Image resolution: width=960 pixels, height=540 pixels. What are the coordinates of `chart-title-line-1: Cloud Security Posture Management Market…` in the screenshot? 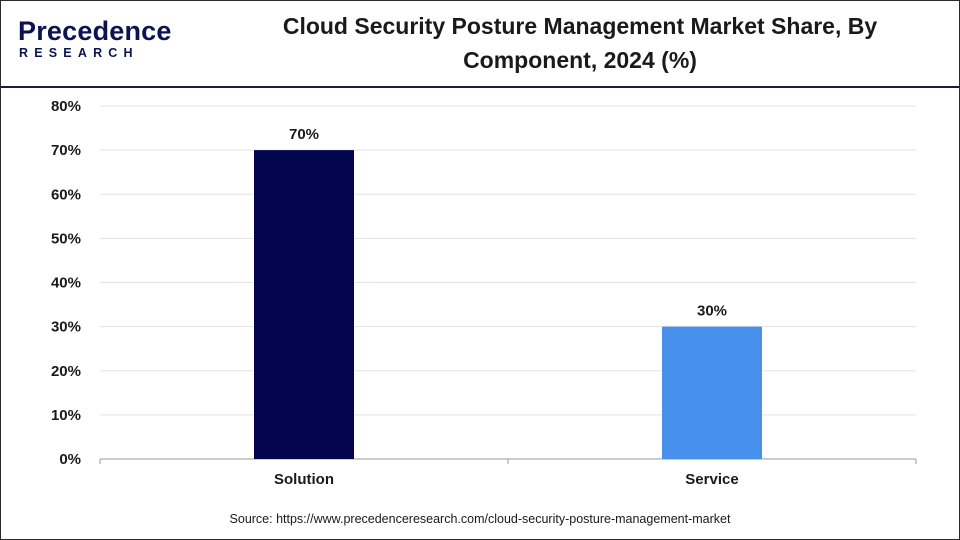 It's located at (580, 26).